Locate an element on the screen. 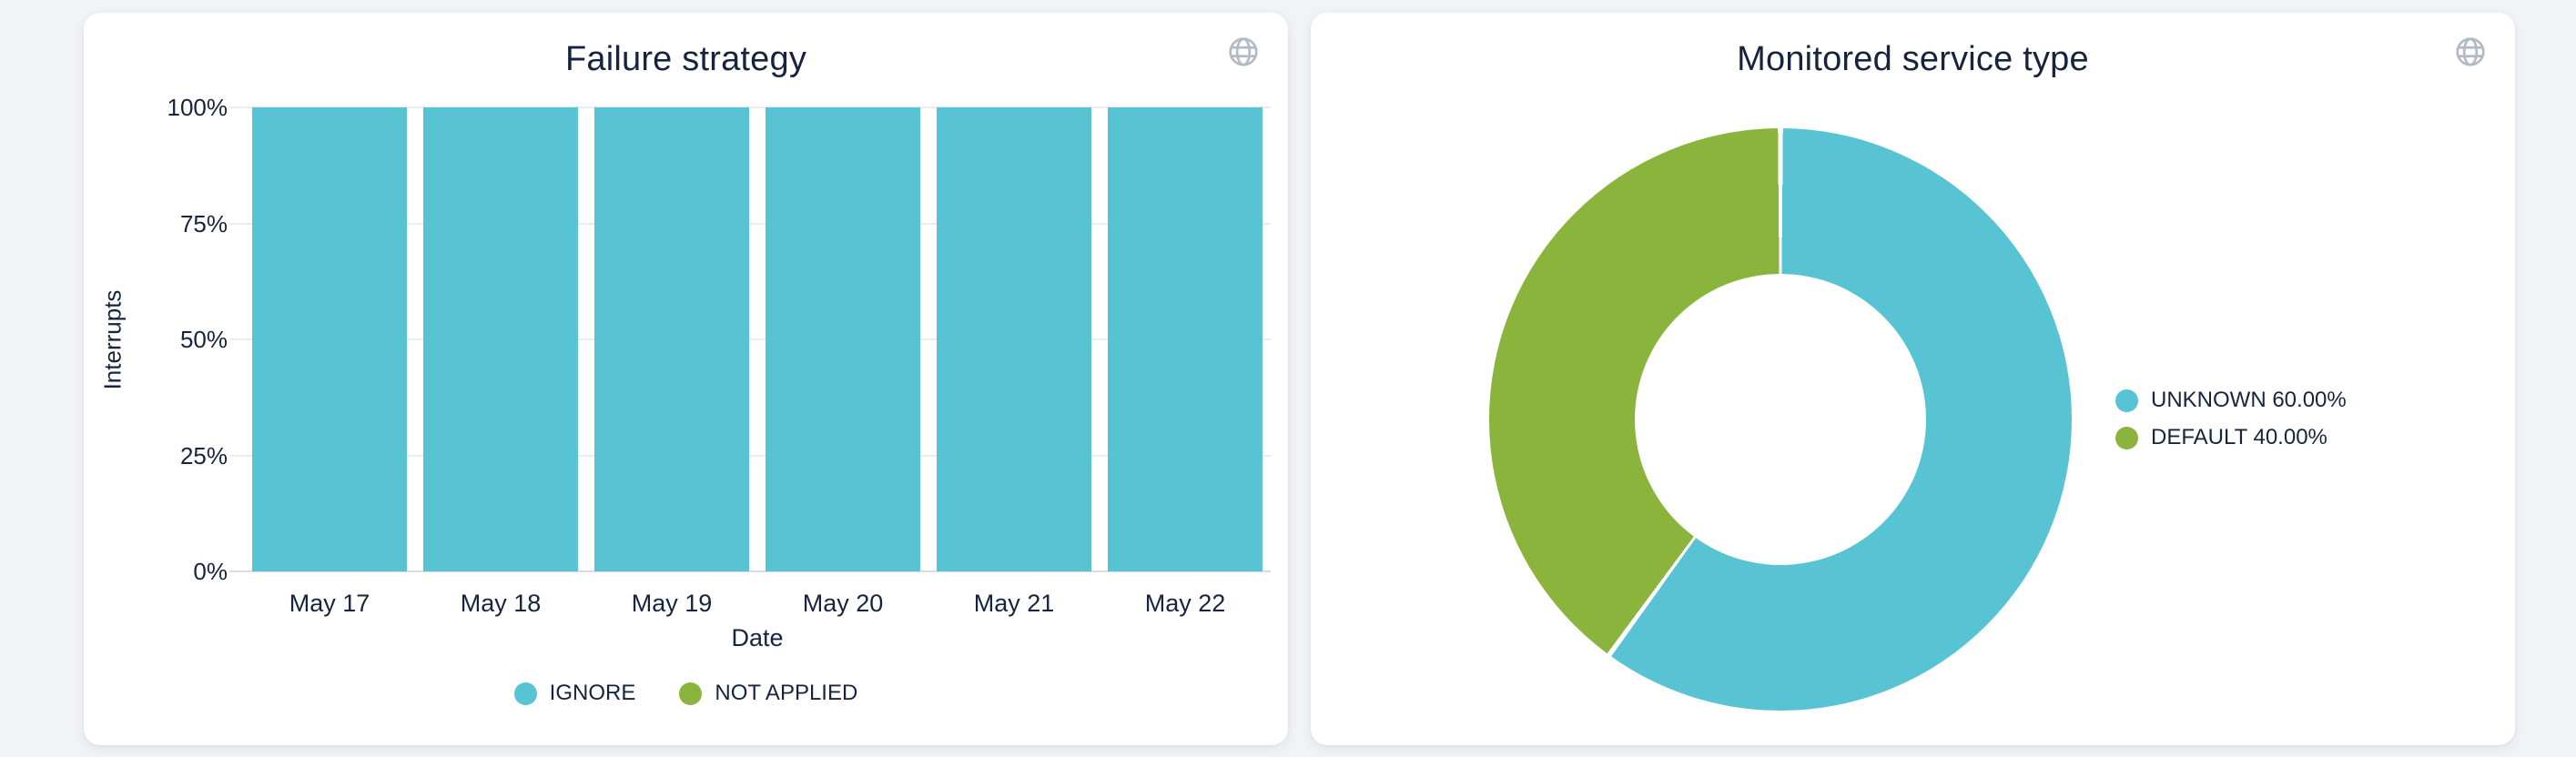 This screenshot has width=2576, height=757. legend-item-ignore: IGNORE is located at coordinates (574, 694).